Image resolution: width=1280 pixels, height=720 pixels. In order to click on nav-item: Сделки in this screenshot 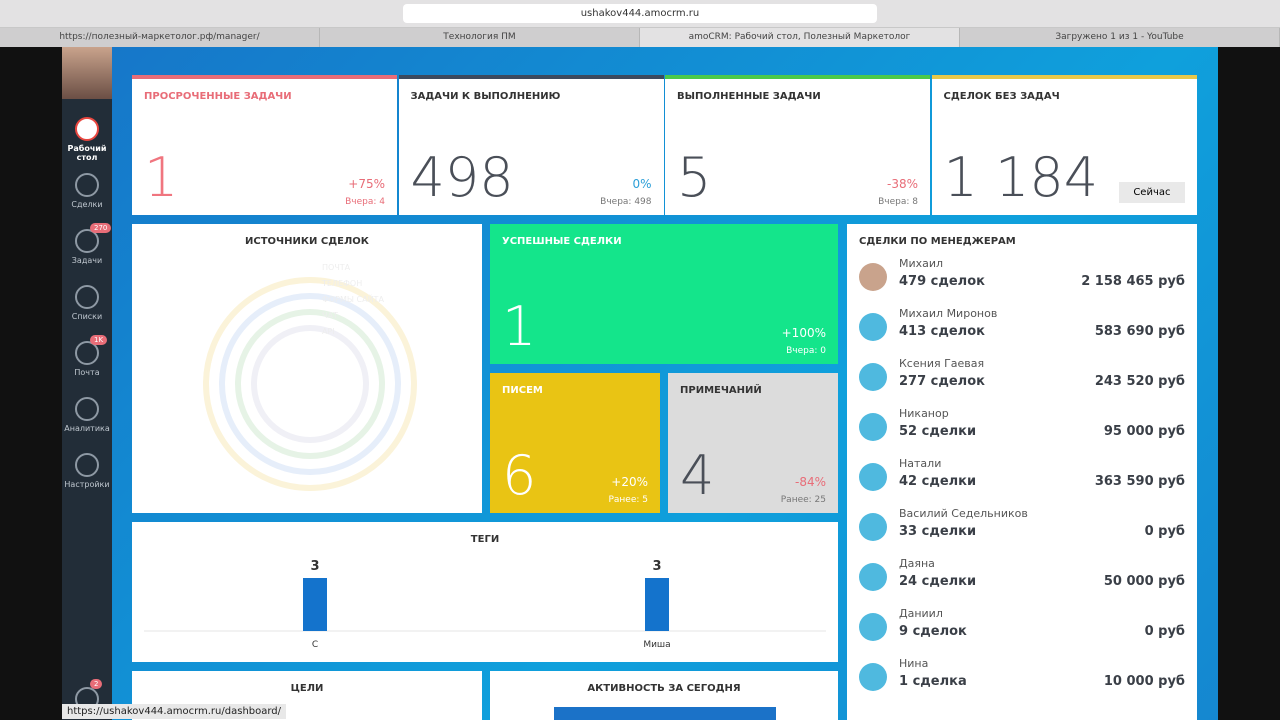, I will do `click(87, 191)`.